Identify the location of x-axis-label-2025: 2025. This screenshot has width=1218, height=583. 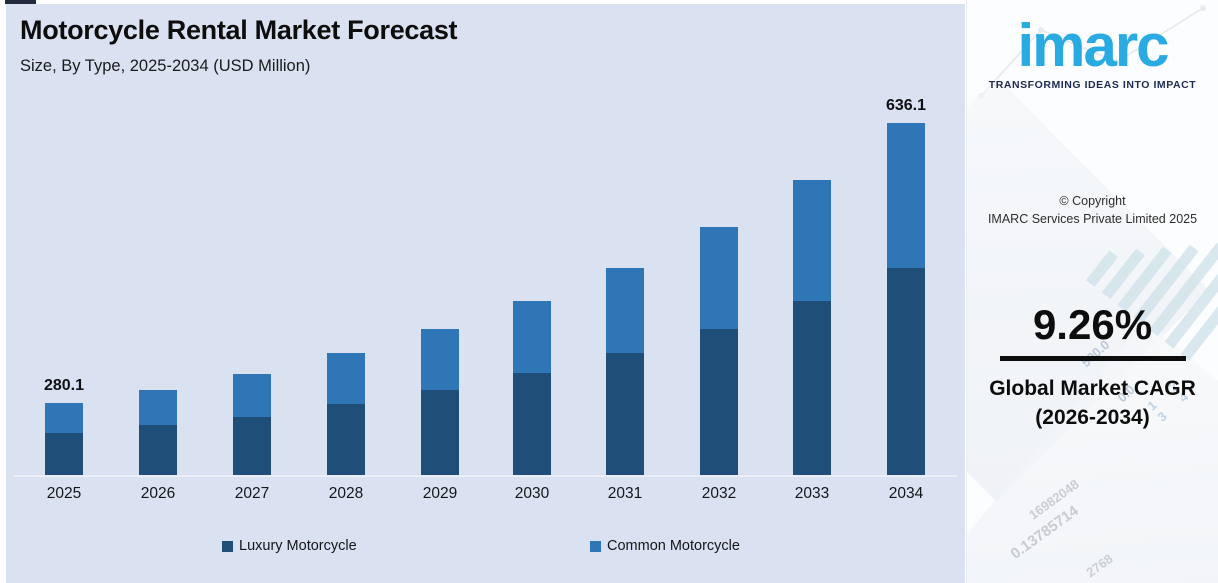
(64, 493).